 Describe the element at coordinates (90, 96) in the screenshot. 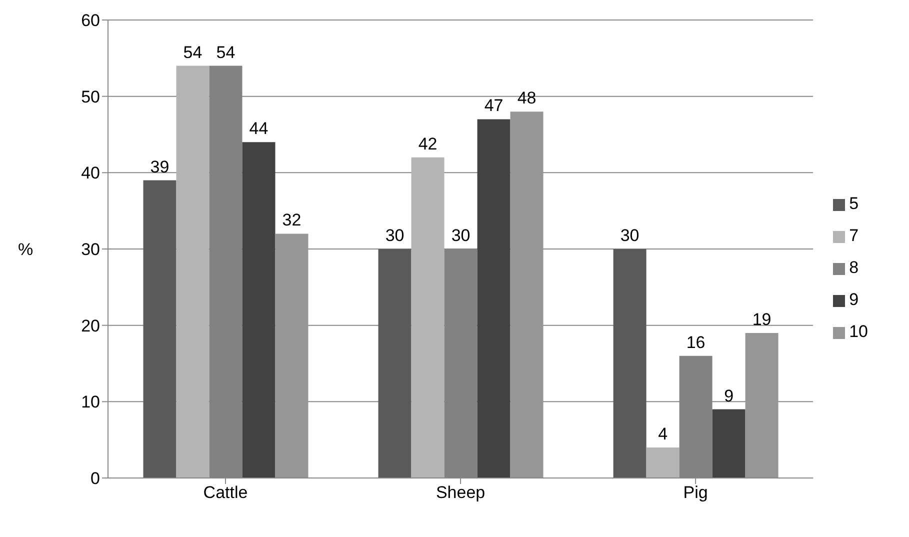

I see `y-tick-label: 50` at that location.